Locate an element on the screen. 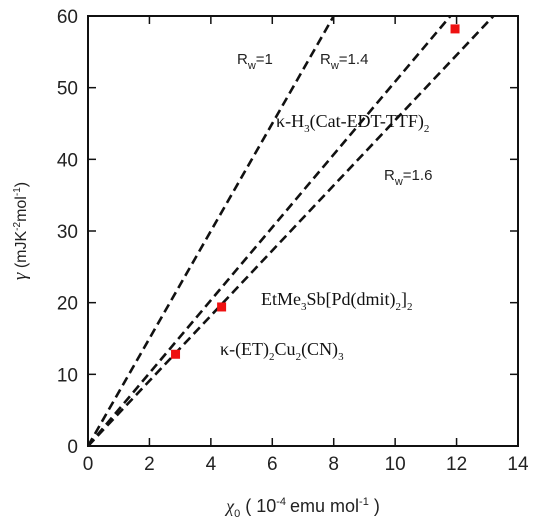 The width and height of the screenshot is (536, 529). rw-label-3: Rw=1.6 is located at coordinates (408, 177).